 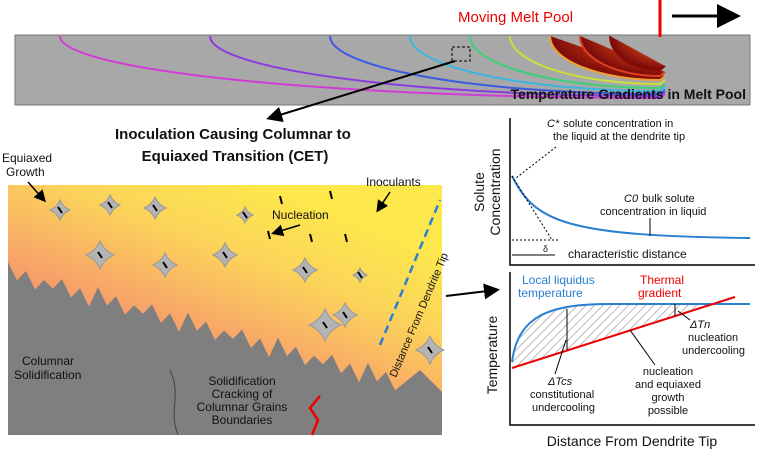 What do you see at coordinates (233, 134) in the screenshot?
I see `title-line: Inoculation Causing Columnar to` at bounding box center [233, 134].